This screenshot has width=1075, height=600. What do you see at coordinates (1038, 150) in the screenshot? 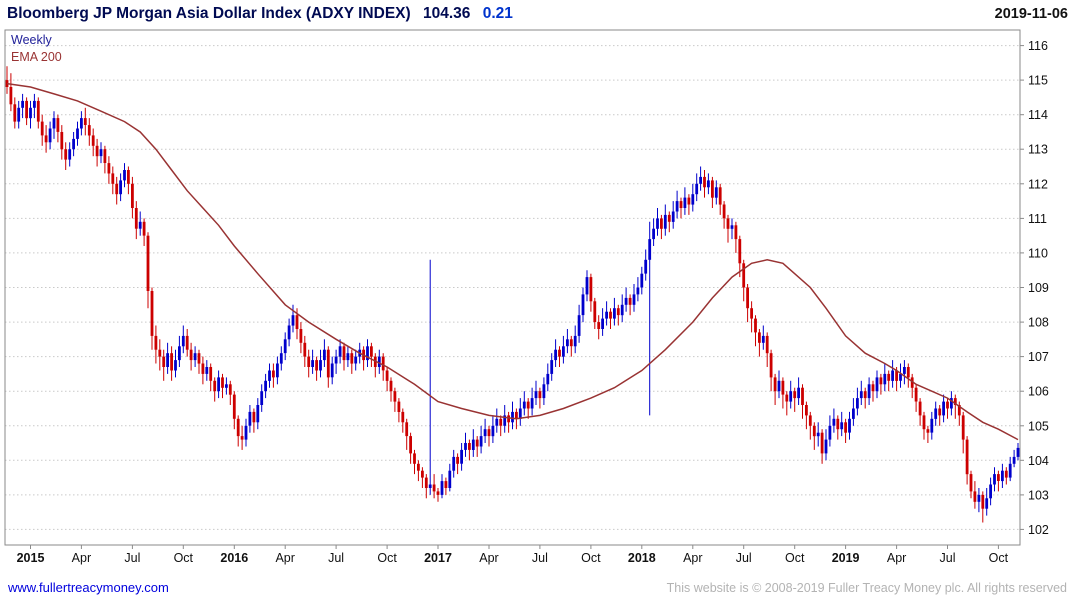
I see `svg-text: 113` at bounding box center [1038, 150].